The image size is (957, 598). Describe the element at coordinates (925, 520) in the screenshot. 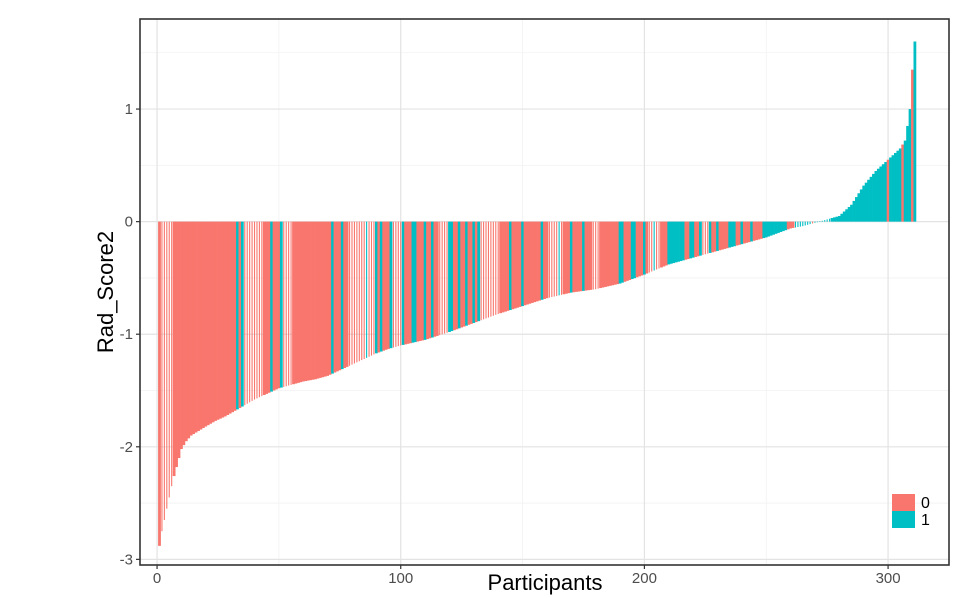

I see `legend-label-1: 1` at that location.